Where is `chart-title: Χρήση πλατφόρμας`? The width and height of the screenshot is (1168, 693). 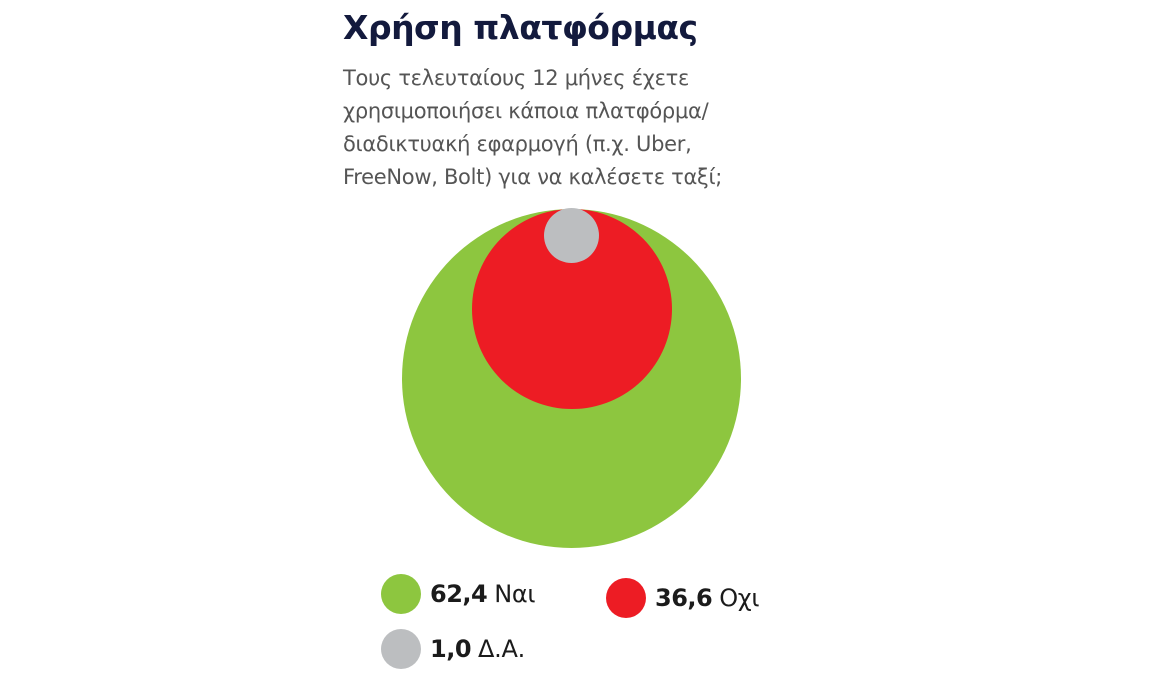 chart-title: Χρήση πλατφόρμας is located at coordinates (520, 27).